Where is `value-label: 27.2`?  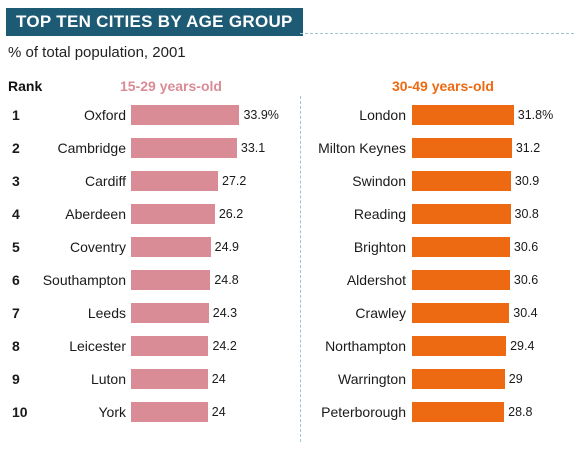
value-label: 27.2 is located at coordinates (234, 181).